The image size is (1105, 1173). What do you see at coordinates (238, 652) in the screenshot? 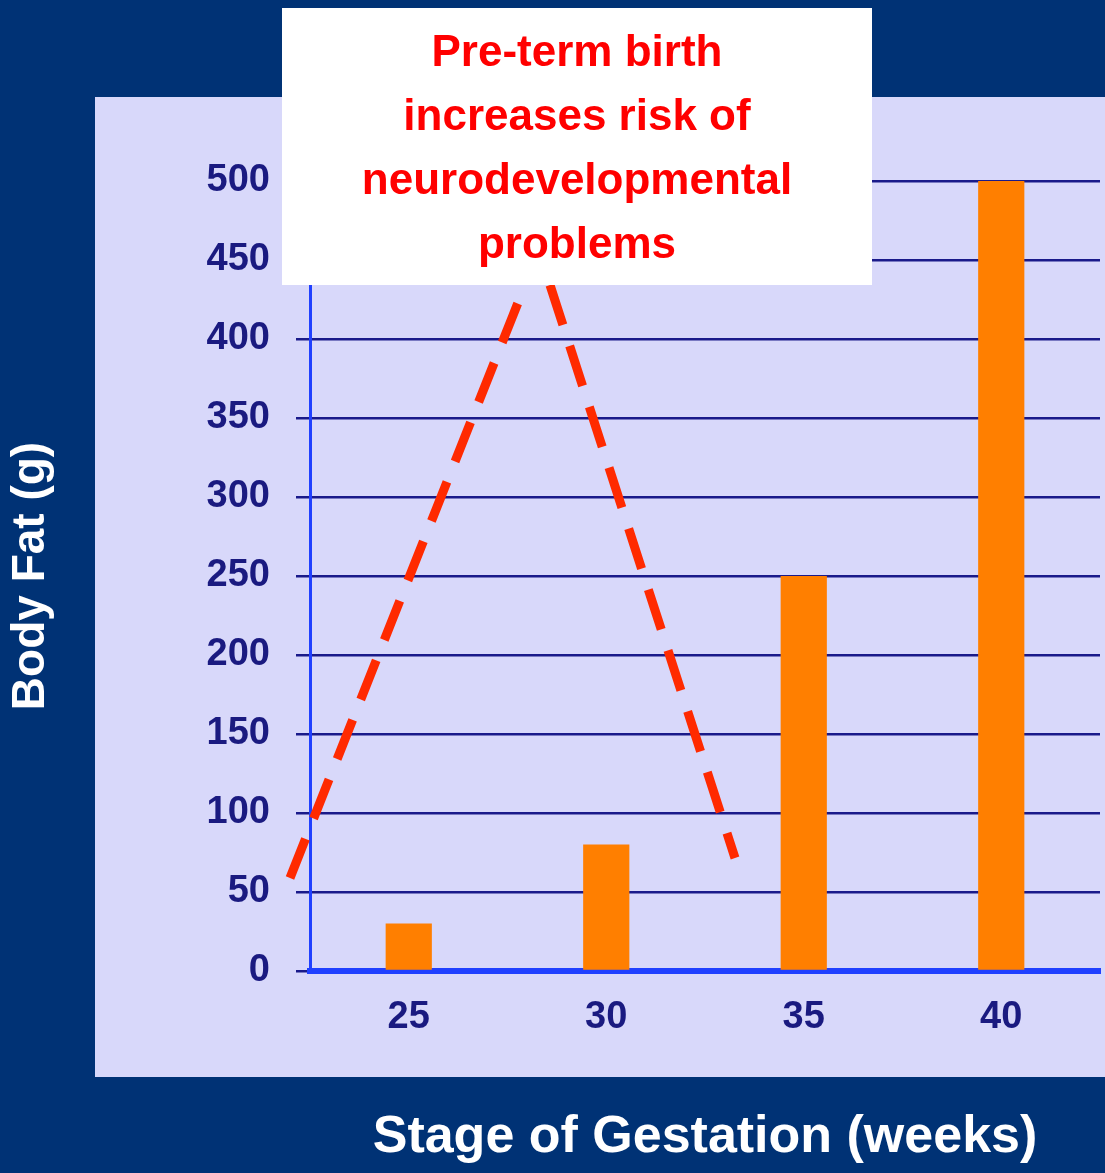
I see `y-tick-label: 200` at bounding box center [238, 652].